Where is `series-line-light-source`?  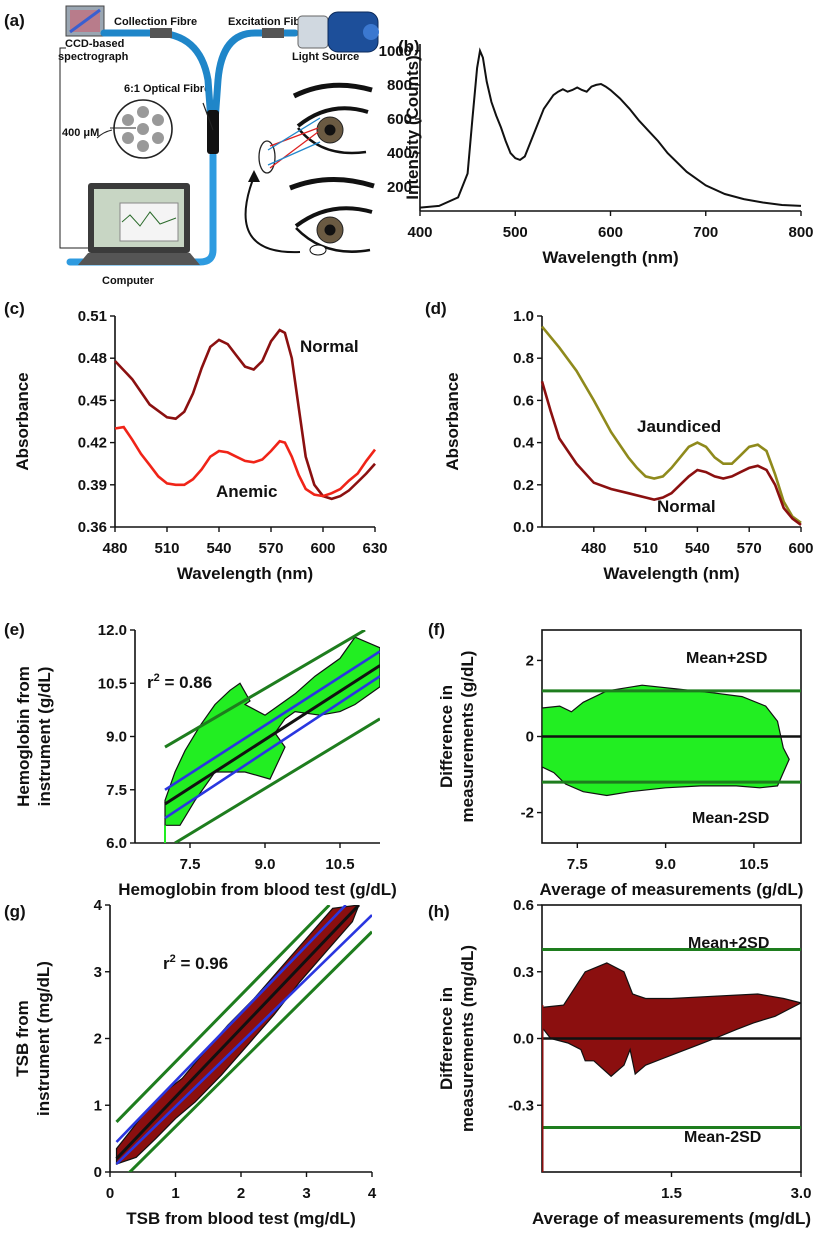
series-line-light-source is located at coordinates (610, 128).